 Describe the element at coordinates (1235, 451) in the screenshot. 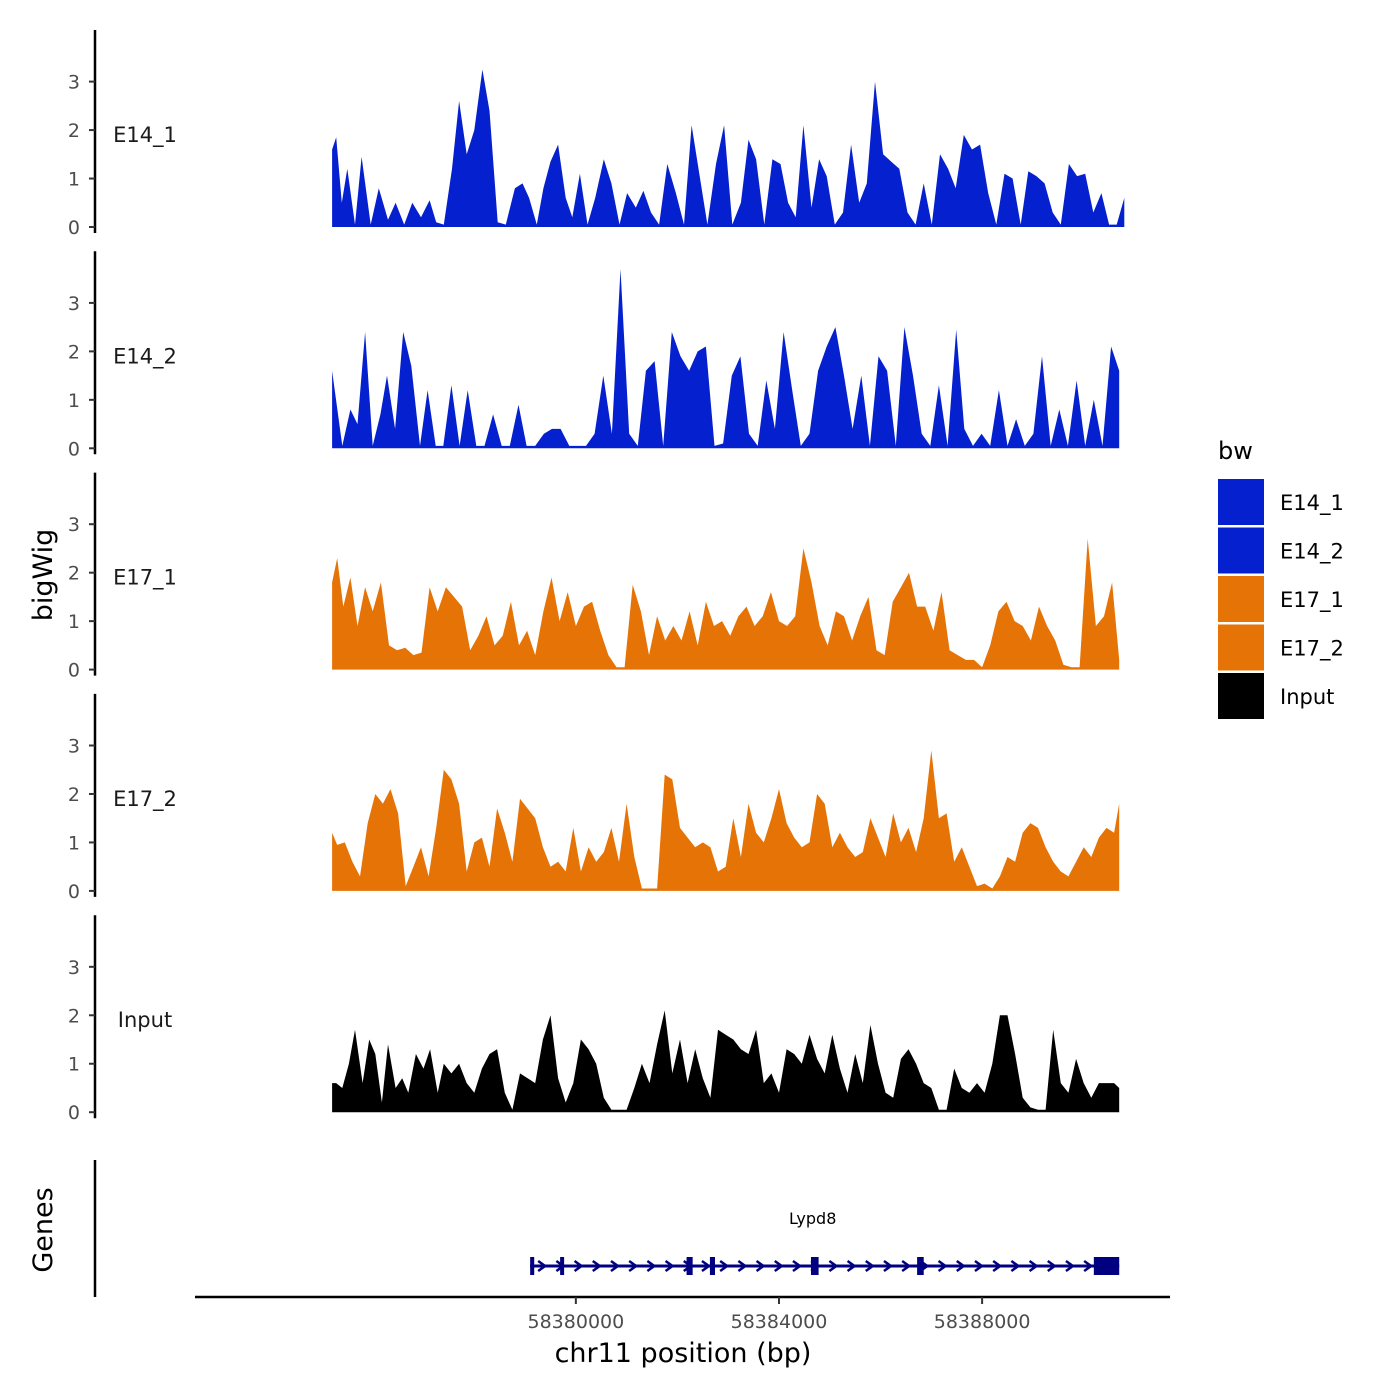

I see `legend-title: bw` at that location.